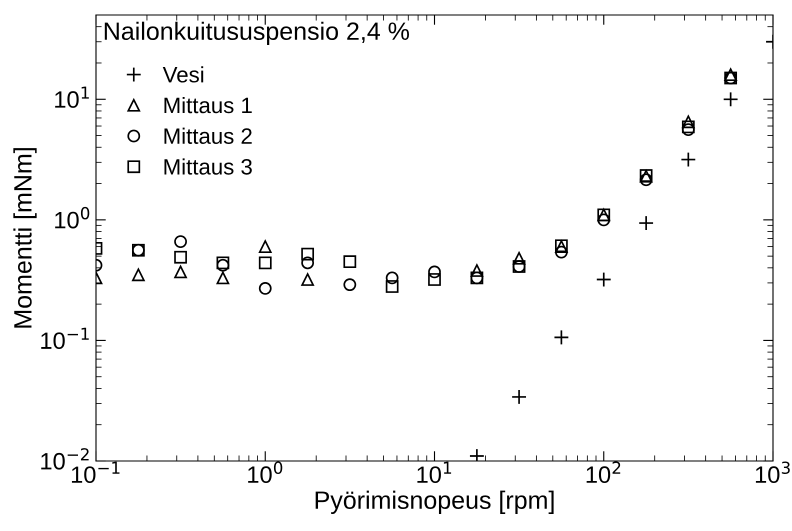  I want to click on x-tick-label: 10$^{2}$, so click(603, 472).